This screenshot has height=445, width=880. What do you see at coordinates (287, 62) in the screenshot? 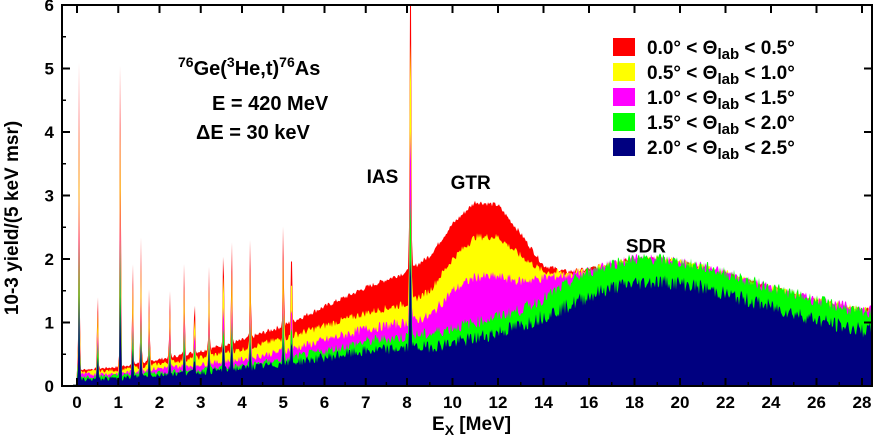
I see `reaction-mass-3: 76` at bounding box center [287, 62].